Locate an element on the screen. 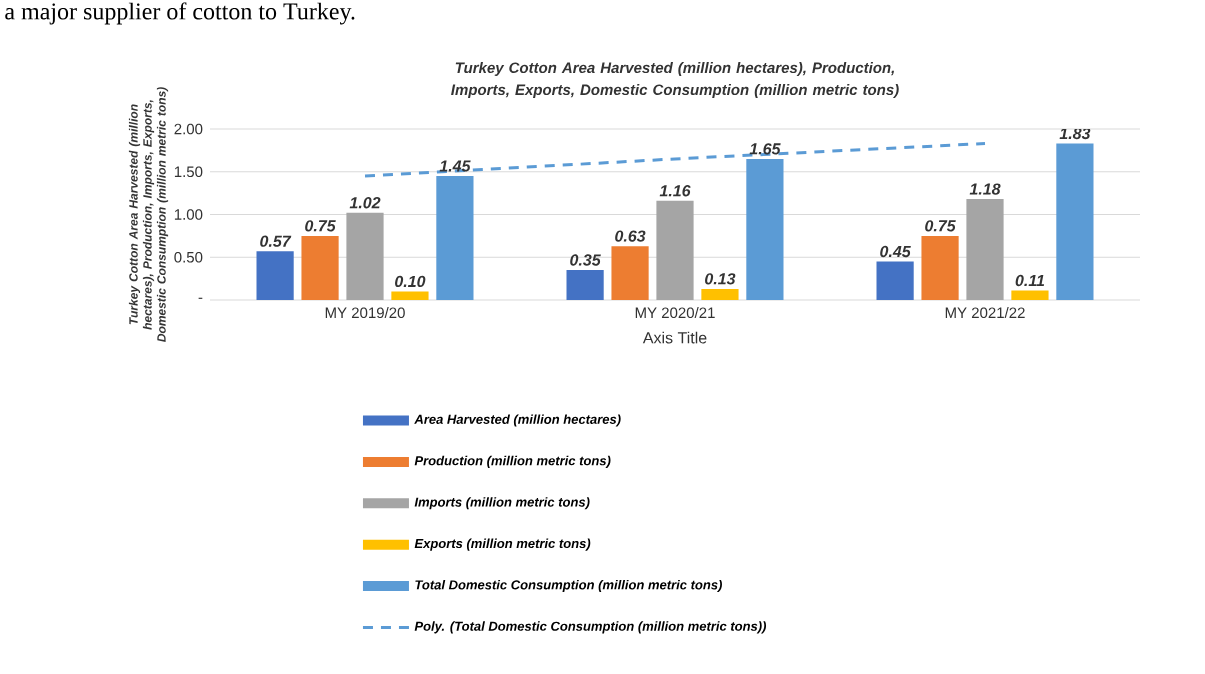  data-label: 0.11 is located at coordinates (1030, 280).